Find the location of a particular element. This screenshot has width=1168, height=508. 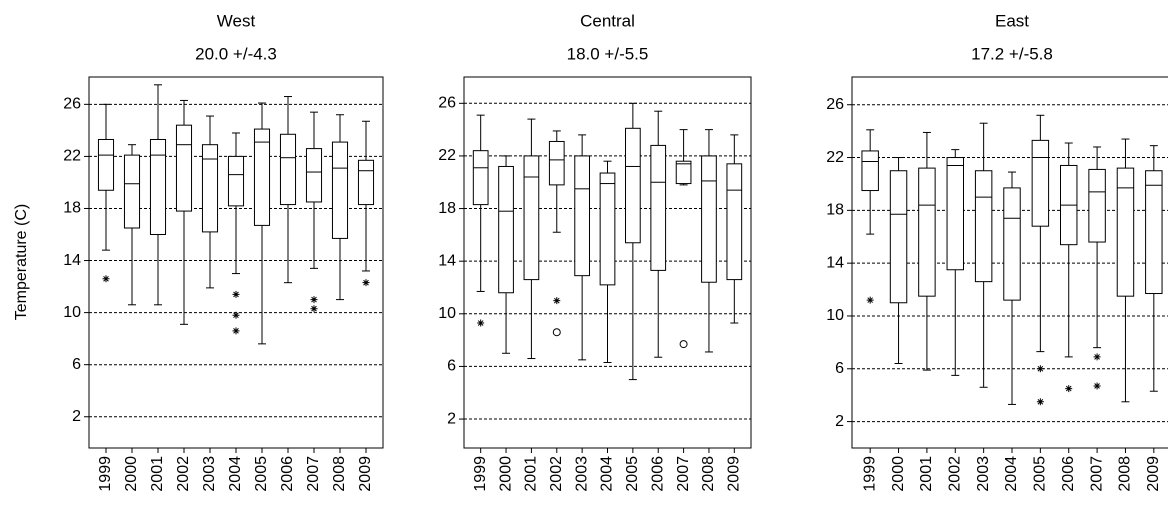

y-axis-label: Temperature (C) is located at coordinates (21, 262).